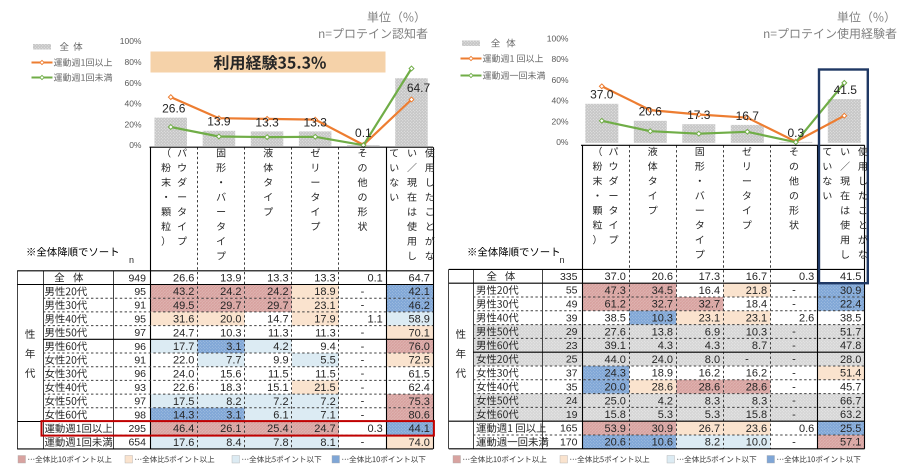  What do you see at coordinates (140, 306) in the screenshot?
I see `svg-text: 91` at bounding box center [140, 306].